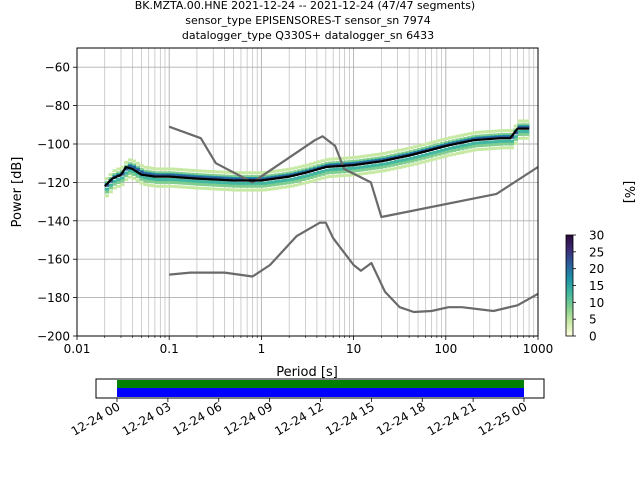 This screenshot has height=480, width=640. I want to click on colorbar-label: [%], so click(628, 192).